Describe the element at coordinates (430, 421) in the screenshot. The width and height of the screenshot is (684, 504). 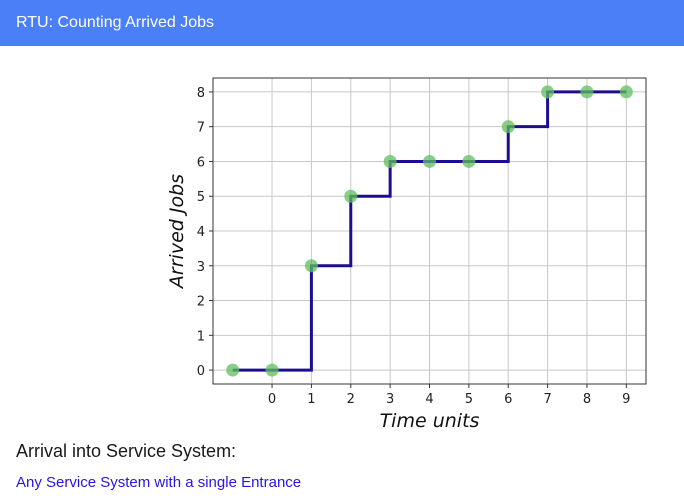
I see `x-axis-label: Time units` at that location.